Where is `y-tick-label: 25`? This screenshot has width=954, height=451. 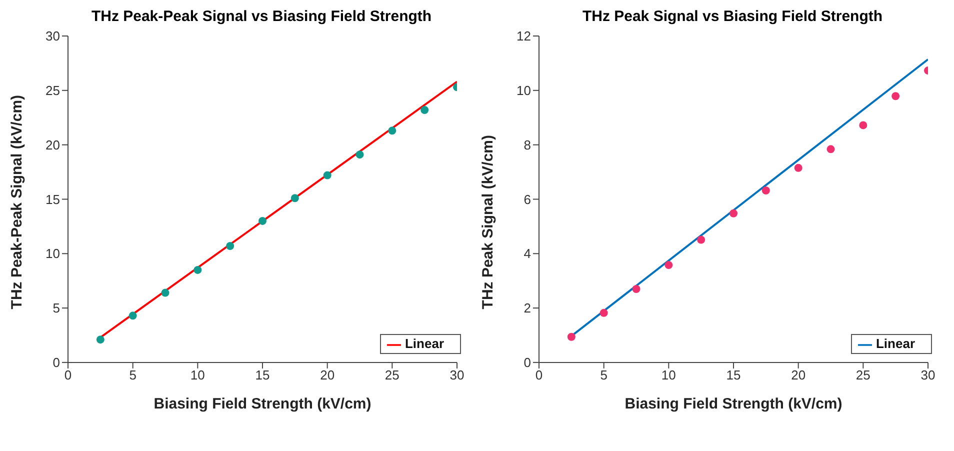 y-tick-label: 25 is located at coordinates (53, 90).